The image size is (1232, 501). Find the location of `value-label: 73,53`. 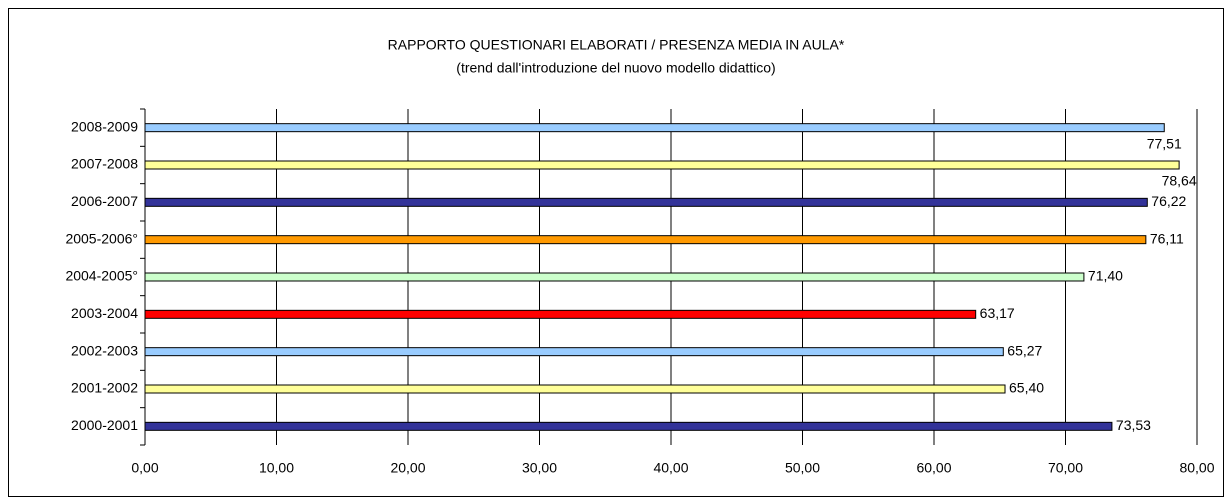

value-label: 73,53 is located at coordinates (1133, 425).